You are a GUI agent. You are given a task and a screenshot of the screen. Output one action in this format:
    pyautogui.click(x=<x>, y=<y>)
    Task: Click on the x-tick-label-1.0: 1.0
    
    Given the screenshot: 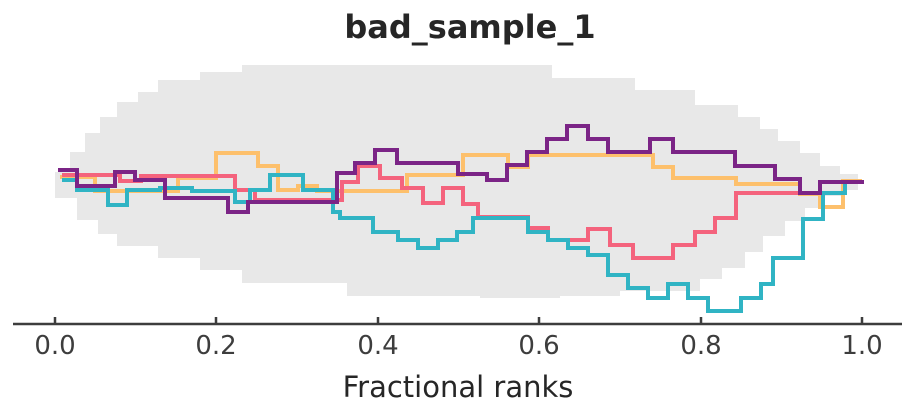 What is the action you would take?
    pyautogui.click(x=862, y=346)
    